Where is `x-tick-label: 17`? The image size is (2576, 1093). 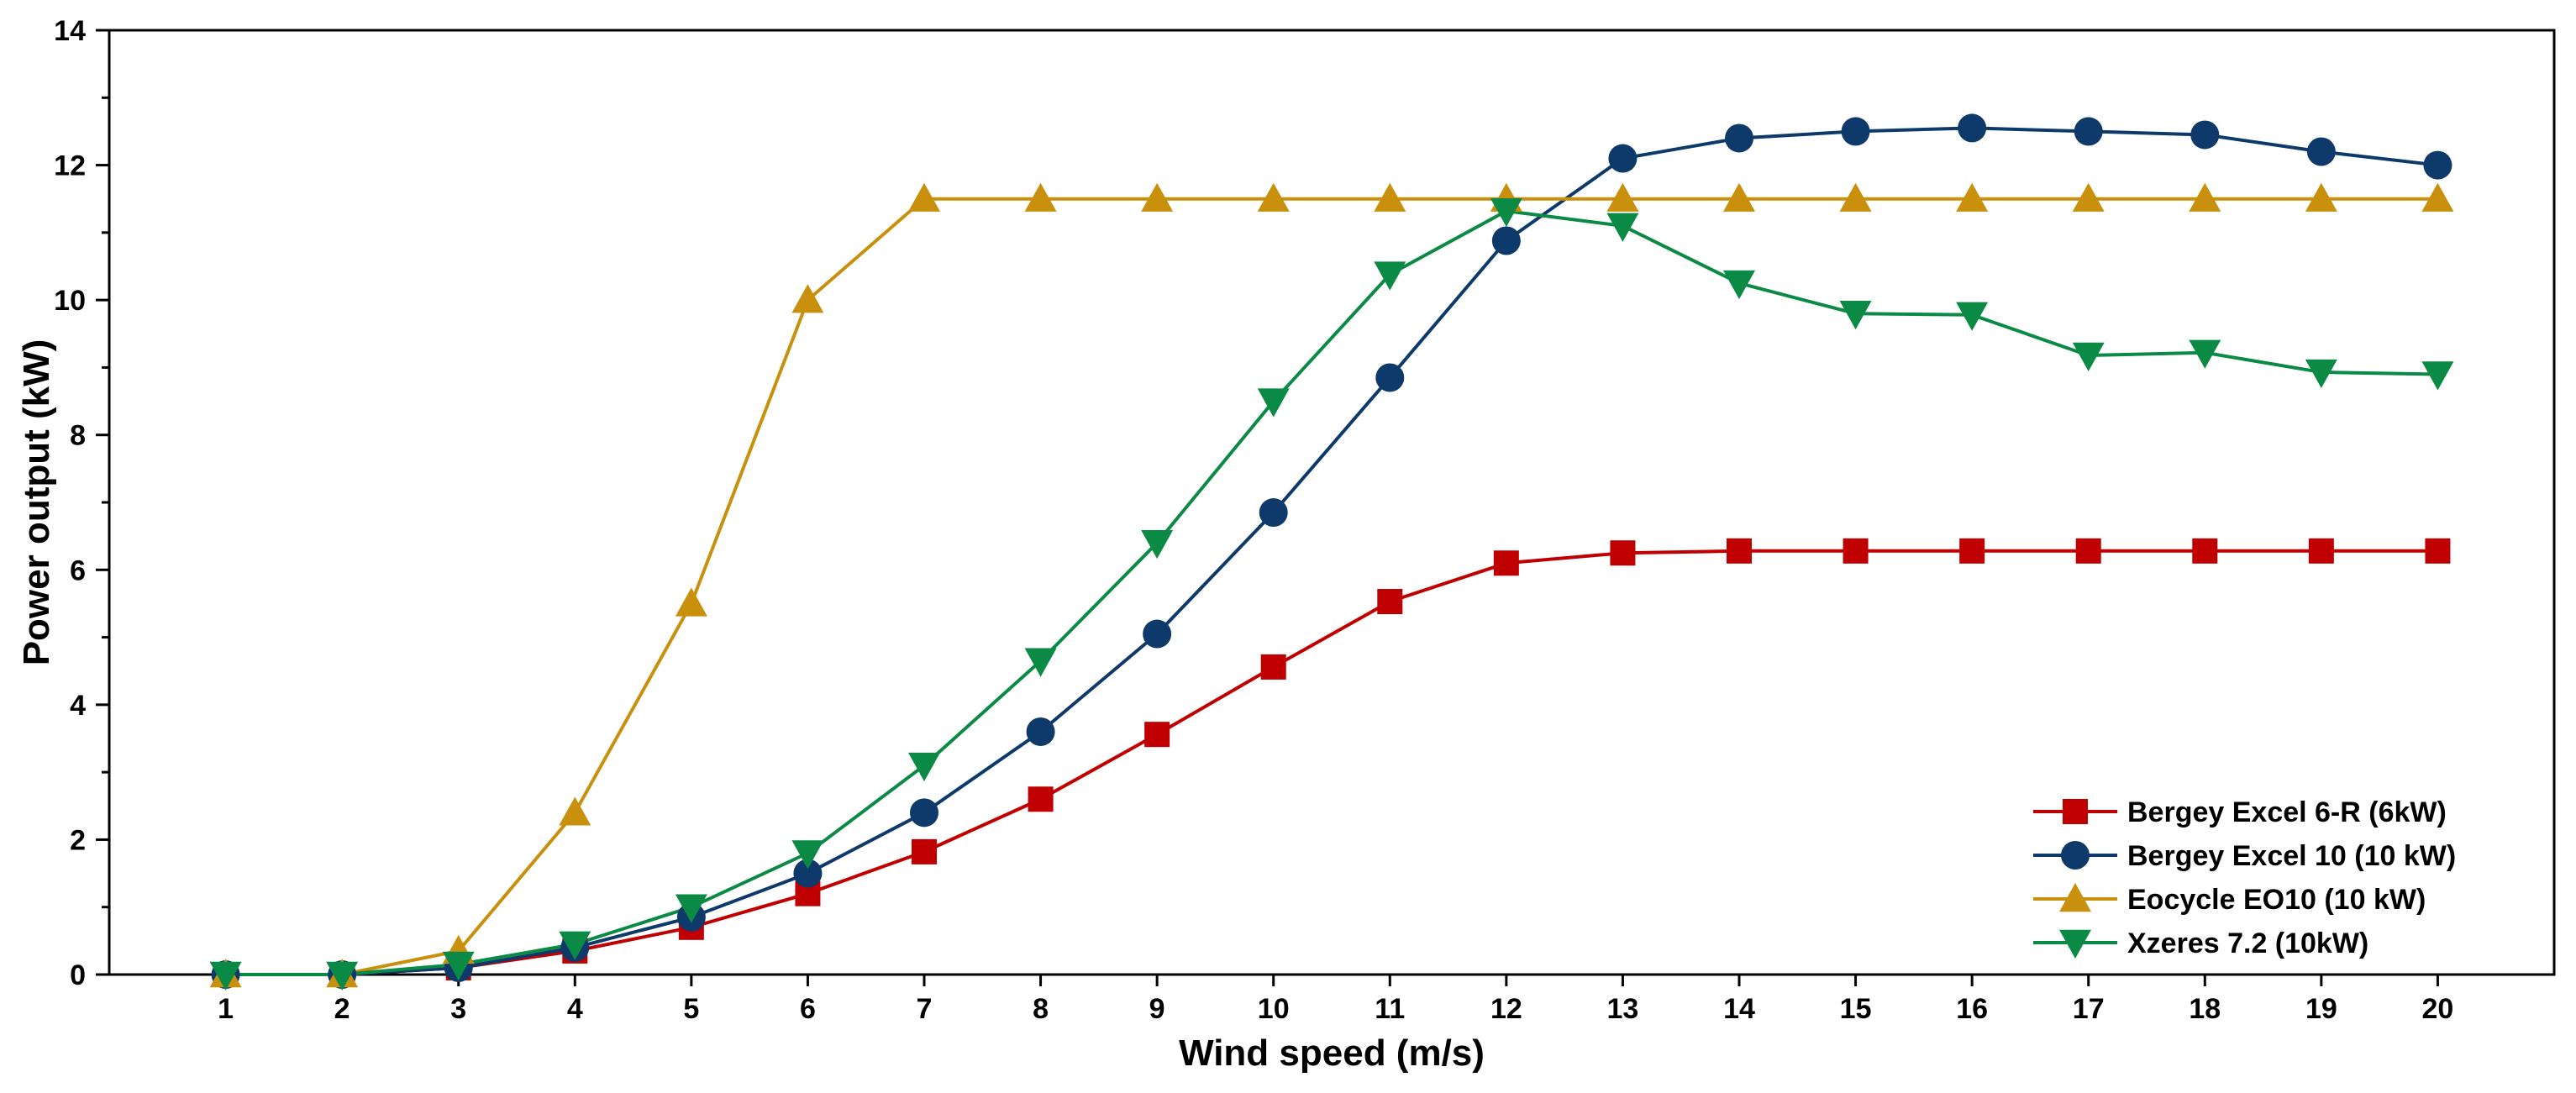
x-tick-label: 17 is located at coordinates (2089, 1009).